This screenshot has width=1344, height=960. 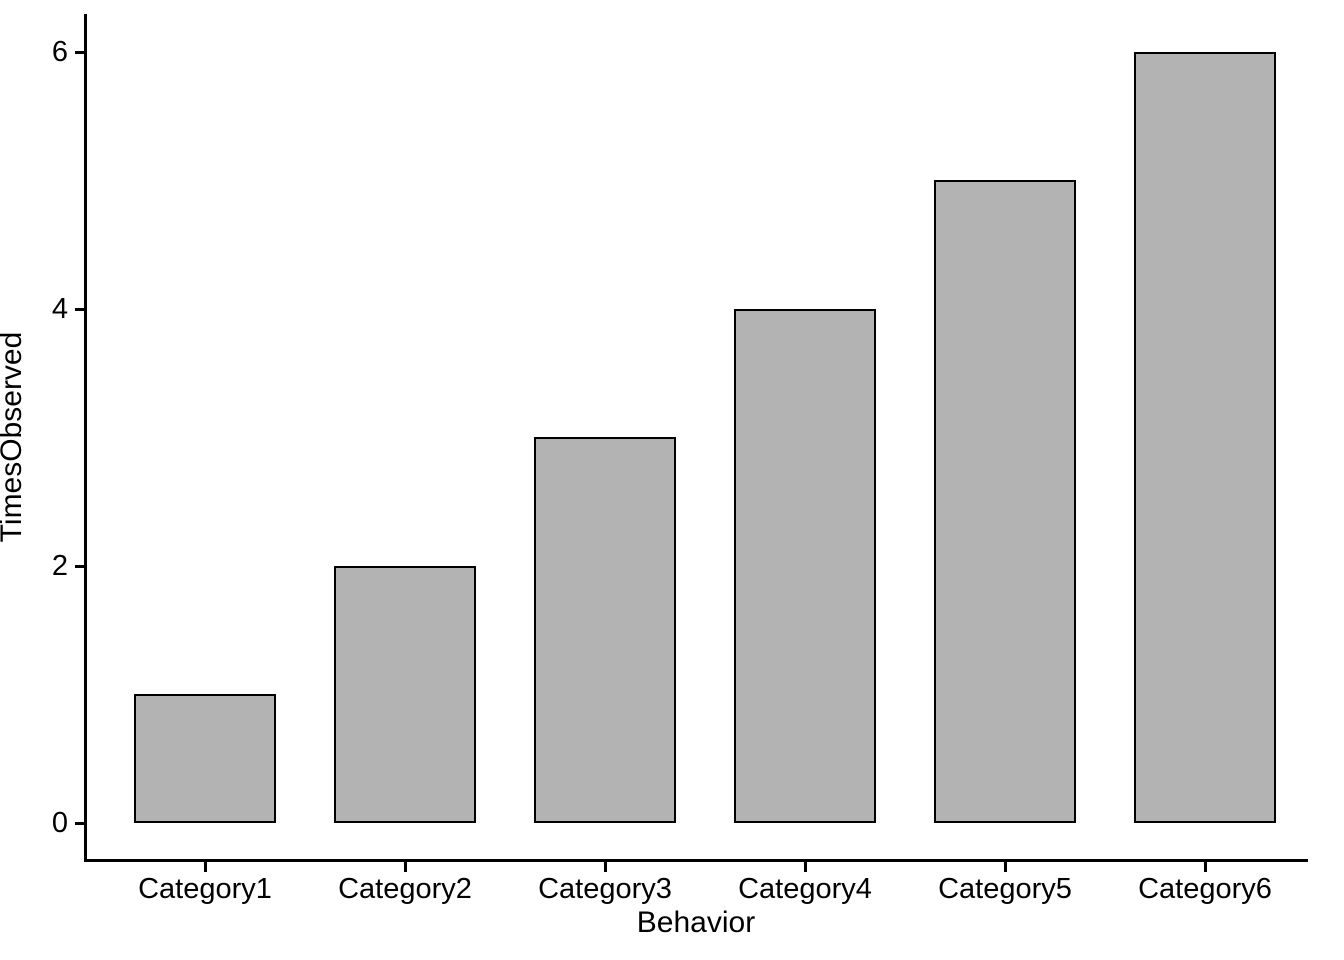 What do you see at coordinates (59, 822) in the screenshot?
I see `y-tick-label: 0` at bounding box center [59, 822].